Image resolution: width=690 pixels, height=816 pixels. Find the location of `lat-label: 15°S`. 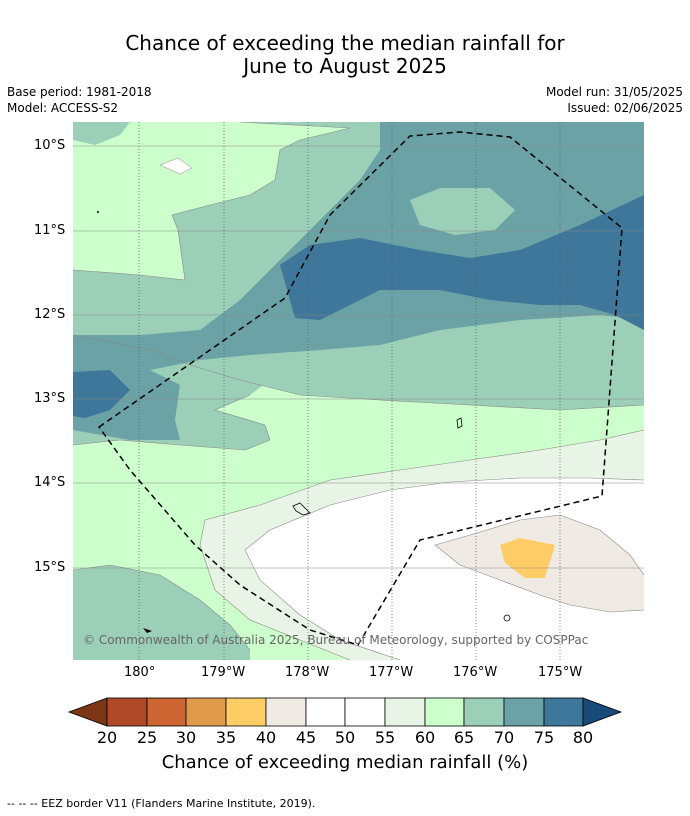

lat-label: 15°S is located at coordinates (50, 567).